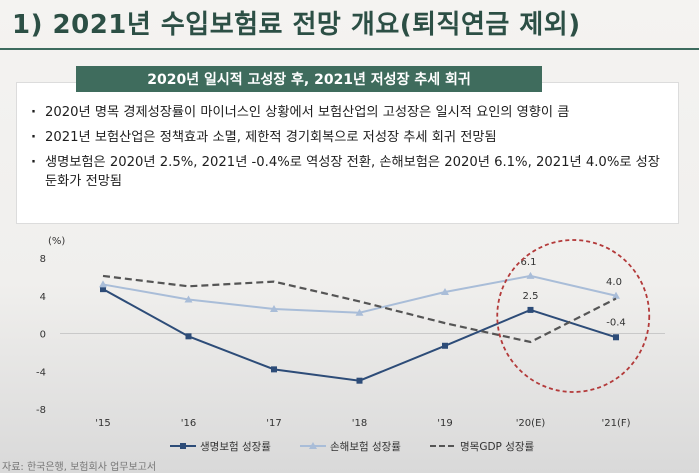 This screenshot has width=699, height=473. What do you see at coordinates (41, 410) in the screenshot?
I see `y-tick-label: -8` at bounding box center [41, 410].